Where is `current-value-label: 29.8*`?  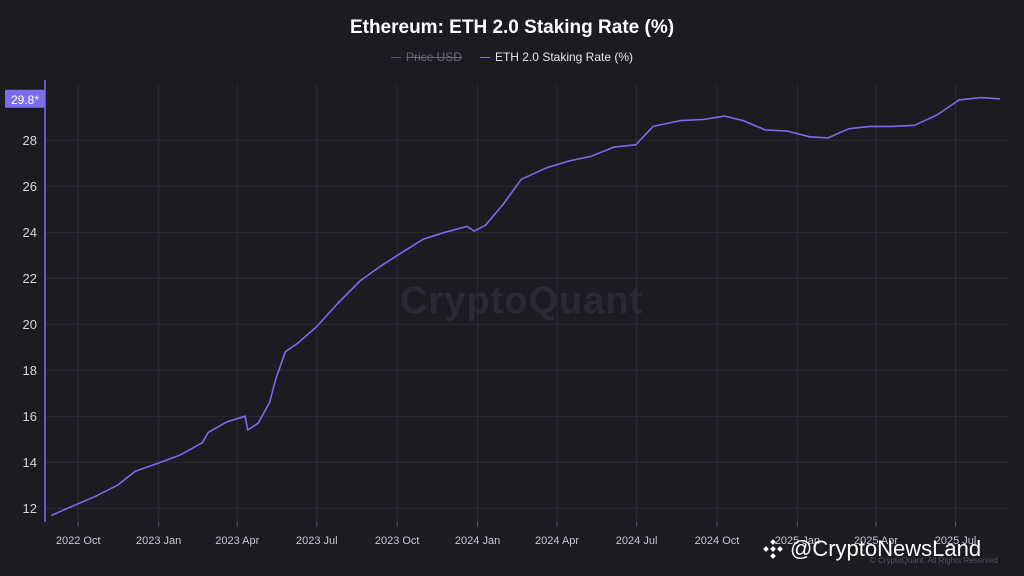
current-value-label: 29.8* is located at coordinates (25, 100).